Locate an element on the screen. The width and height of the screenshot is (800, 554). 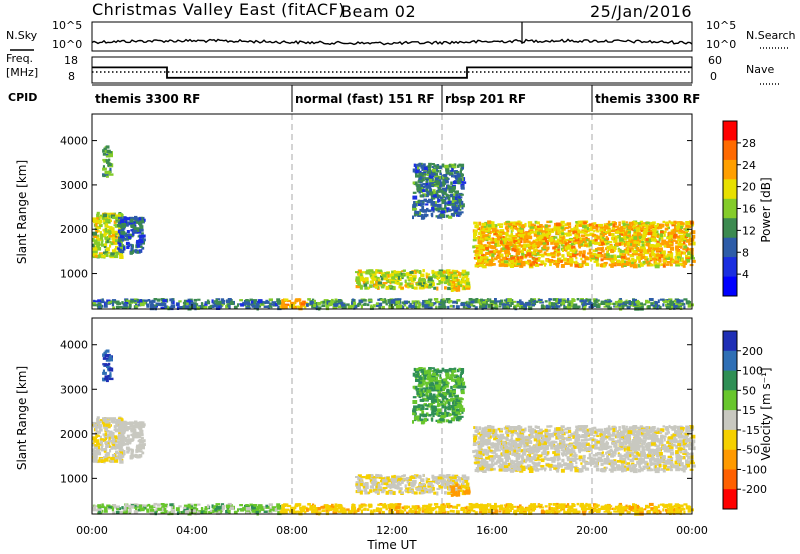
cpid-program-label: rbsp 201 RF is located at coordinates (485, 99).